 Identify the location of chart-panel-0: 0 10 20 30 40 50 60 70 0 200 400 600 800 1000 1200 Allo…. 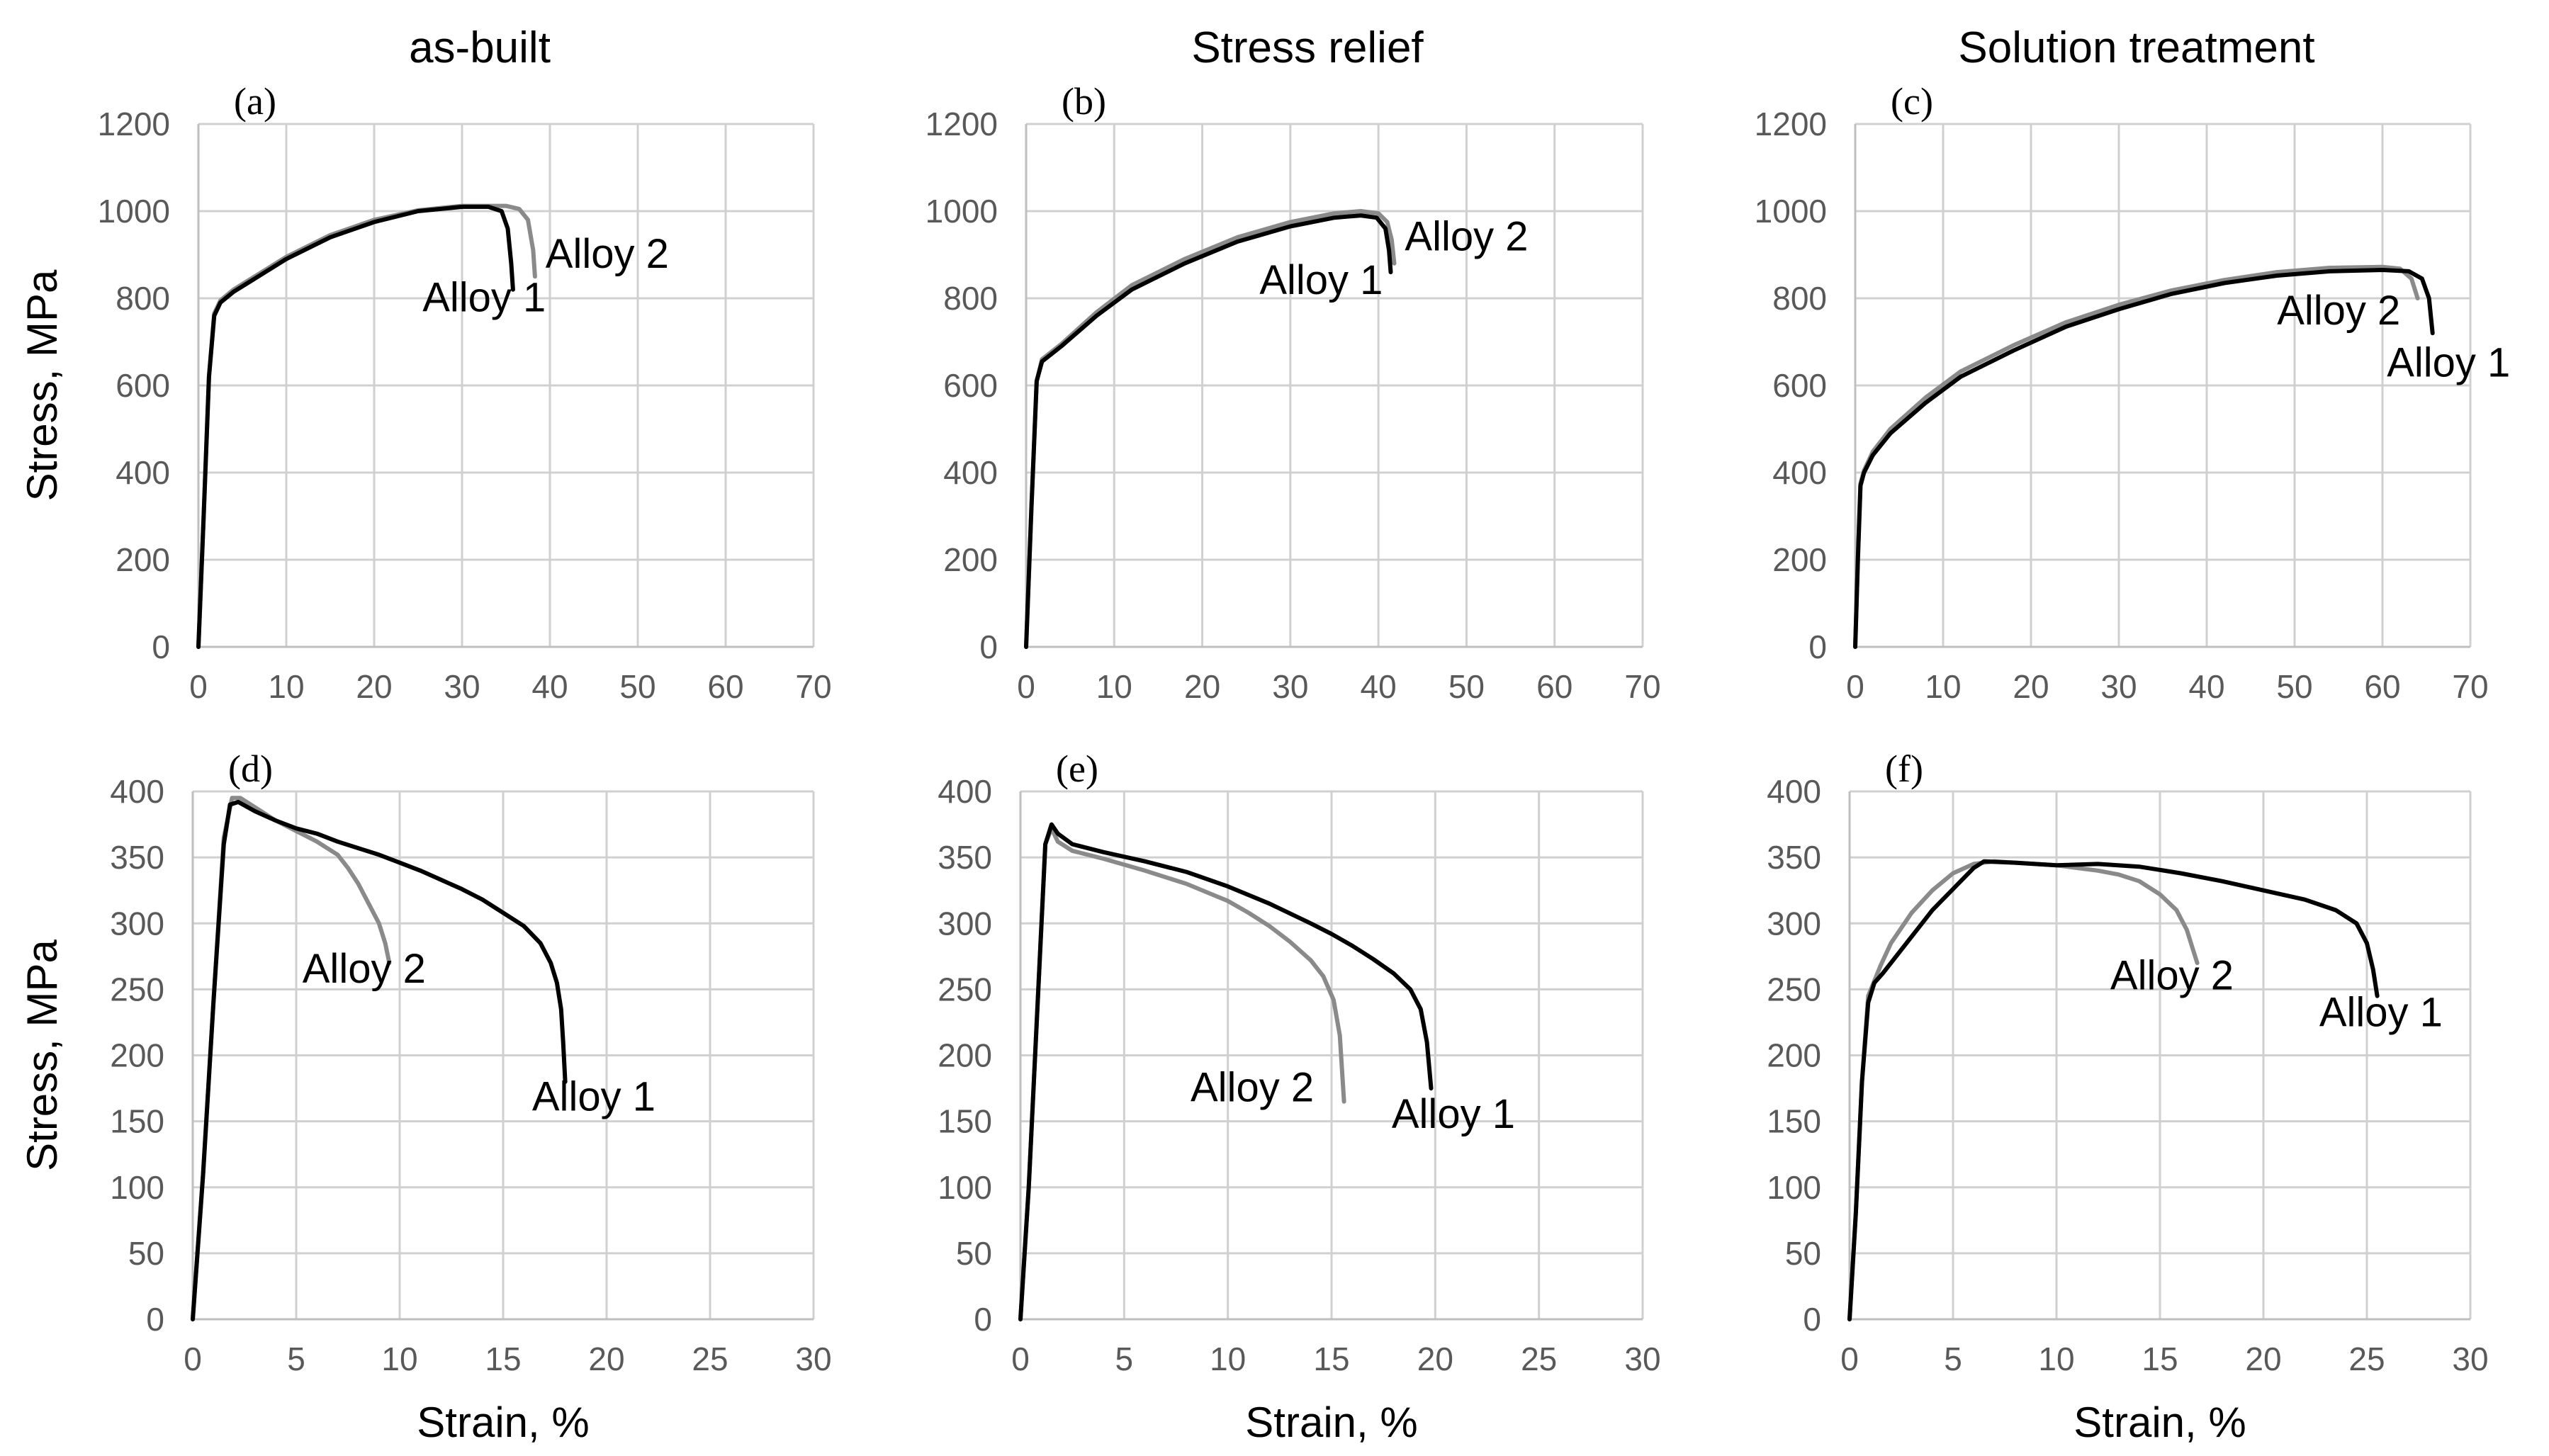
(425, 392).